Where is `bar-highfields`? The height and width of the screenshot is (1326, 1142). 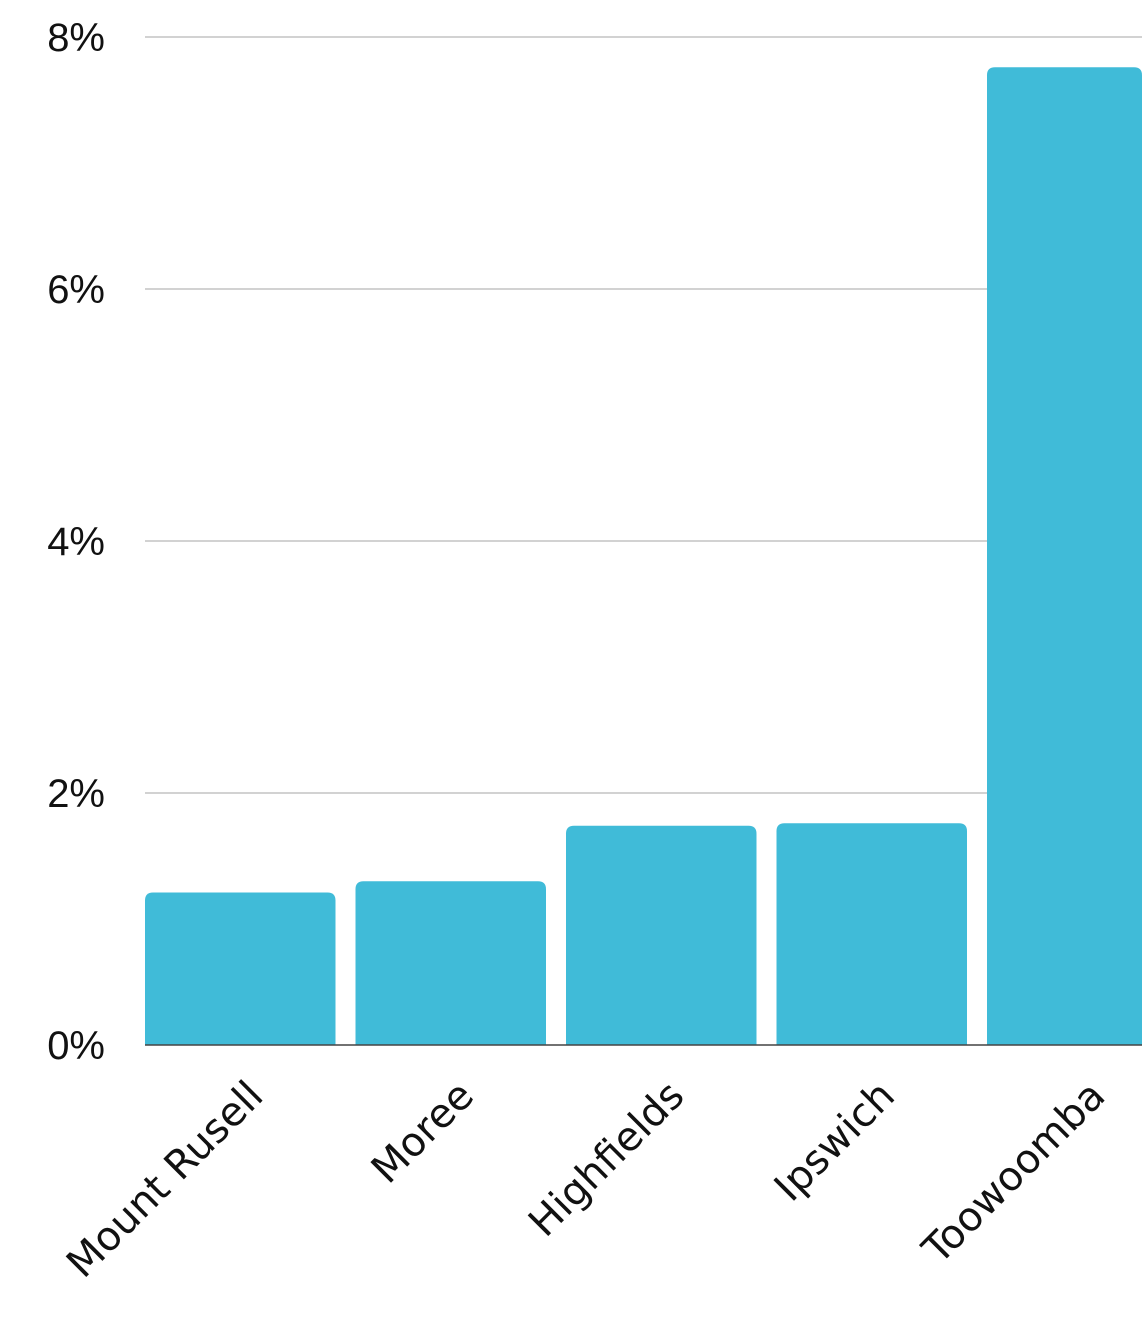
bar-highfields is located at coordinates (661, 935).